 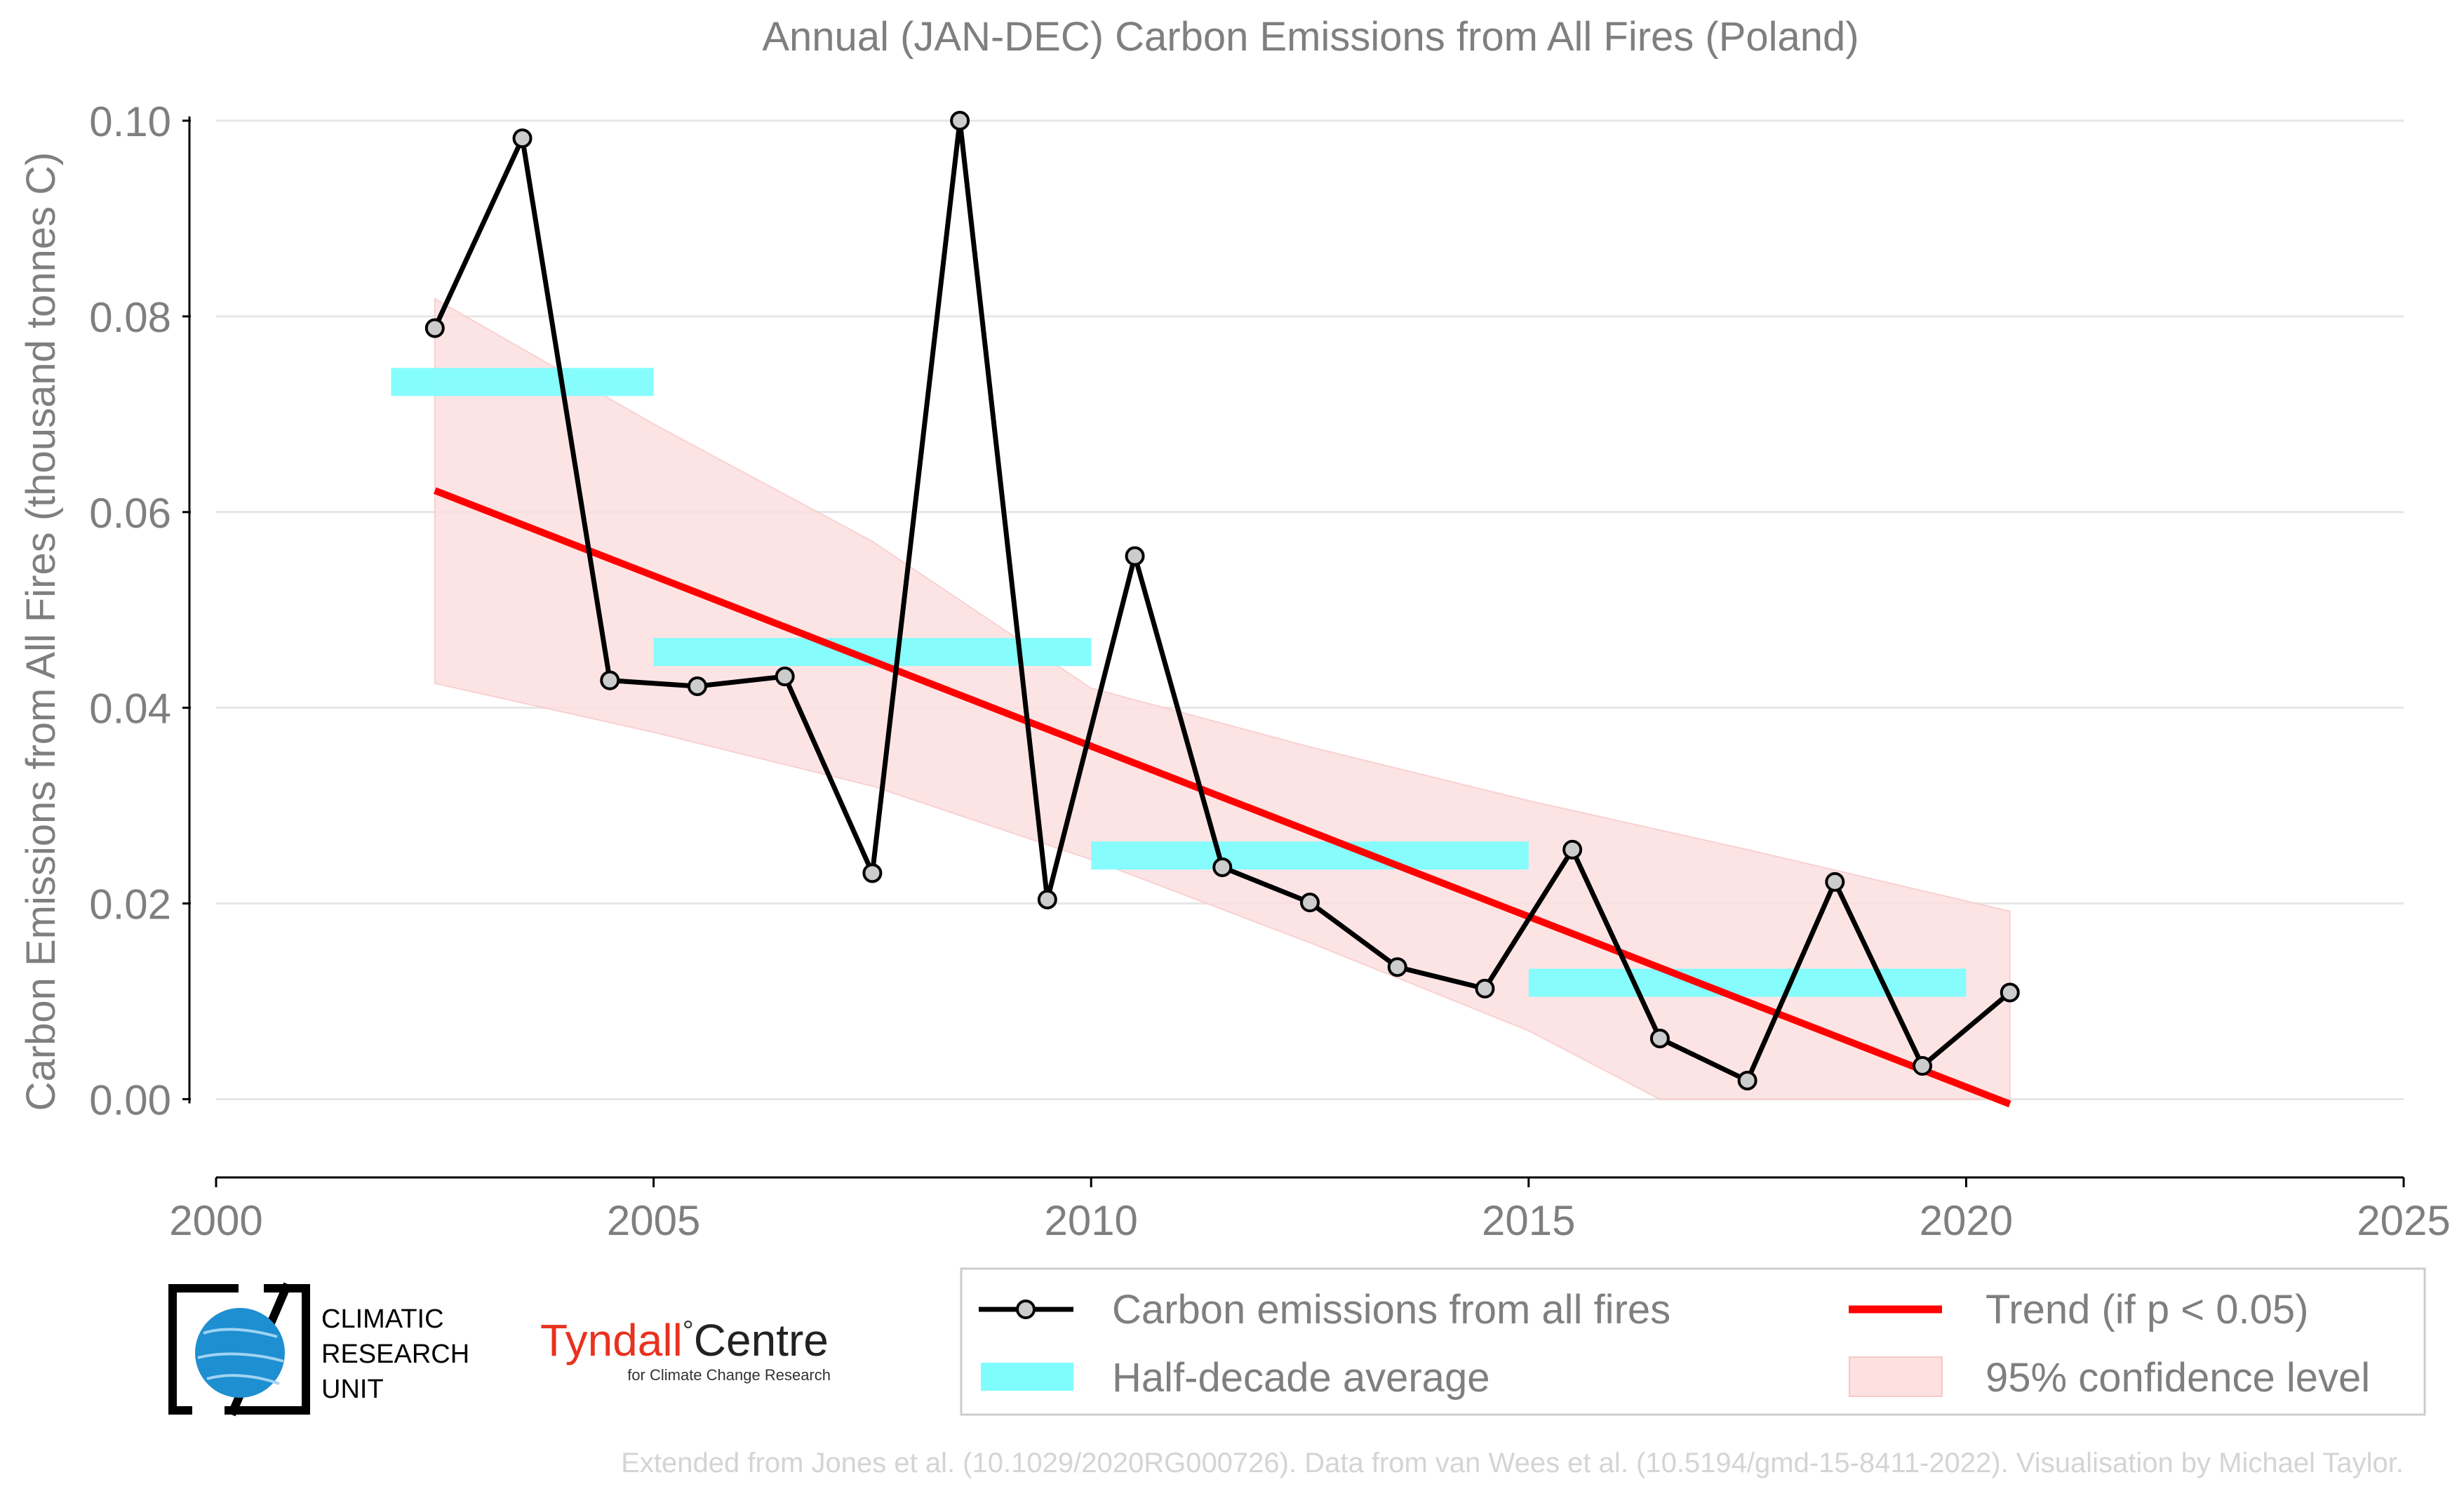 What do you see at coordinates (729, 1375) in the screenshot?
I see `tyndall-logo-subtitle: for Climate Change Research` at bounding box center [729, 1375].